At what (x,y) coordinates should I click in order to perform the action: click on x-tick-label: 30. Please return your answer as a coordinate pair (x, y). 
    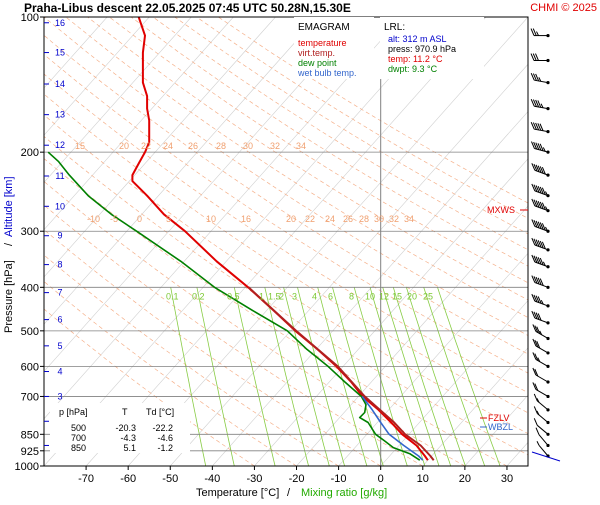
    Looking at the image, I should click on (507, 479).